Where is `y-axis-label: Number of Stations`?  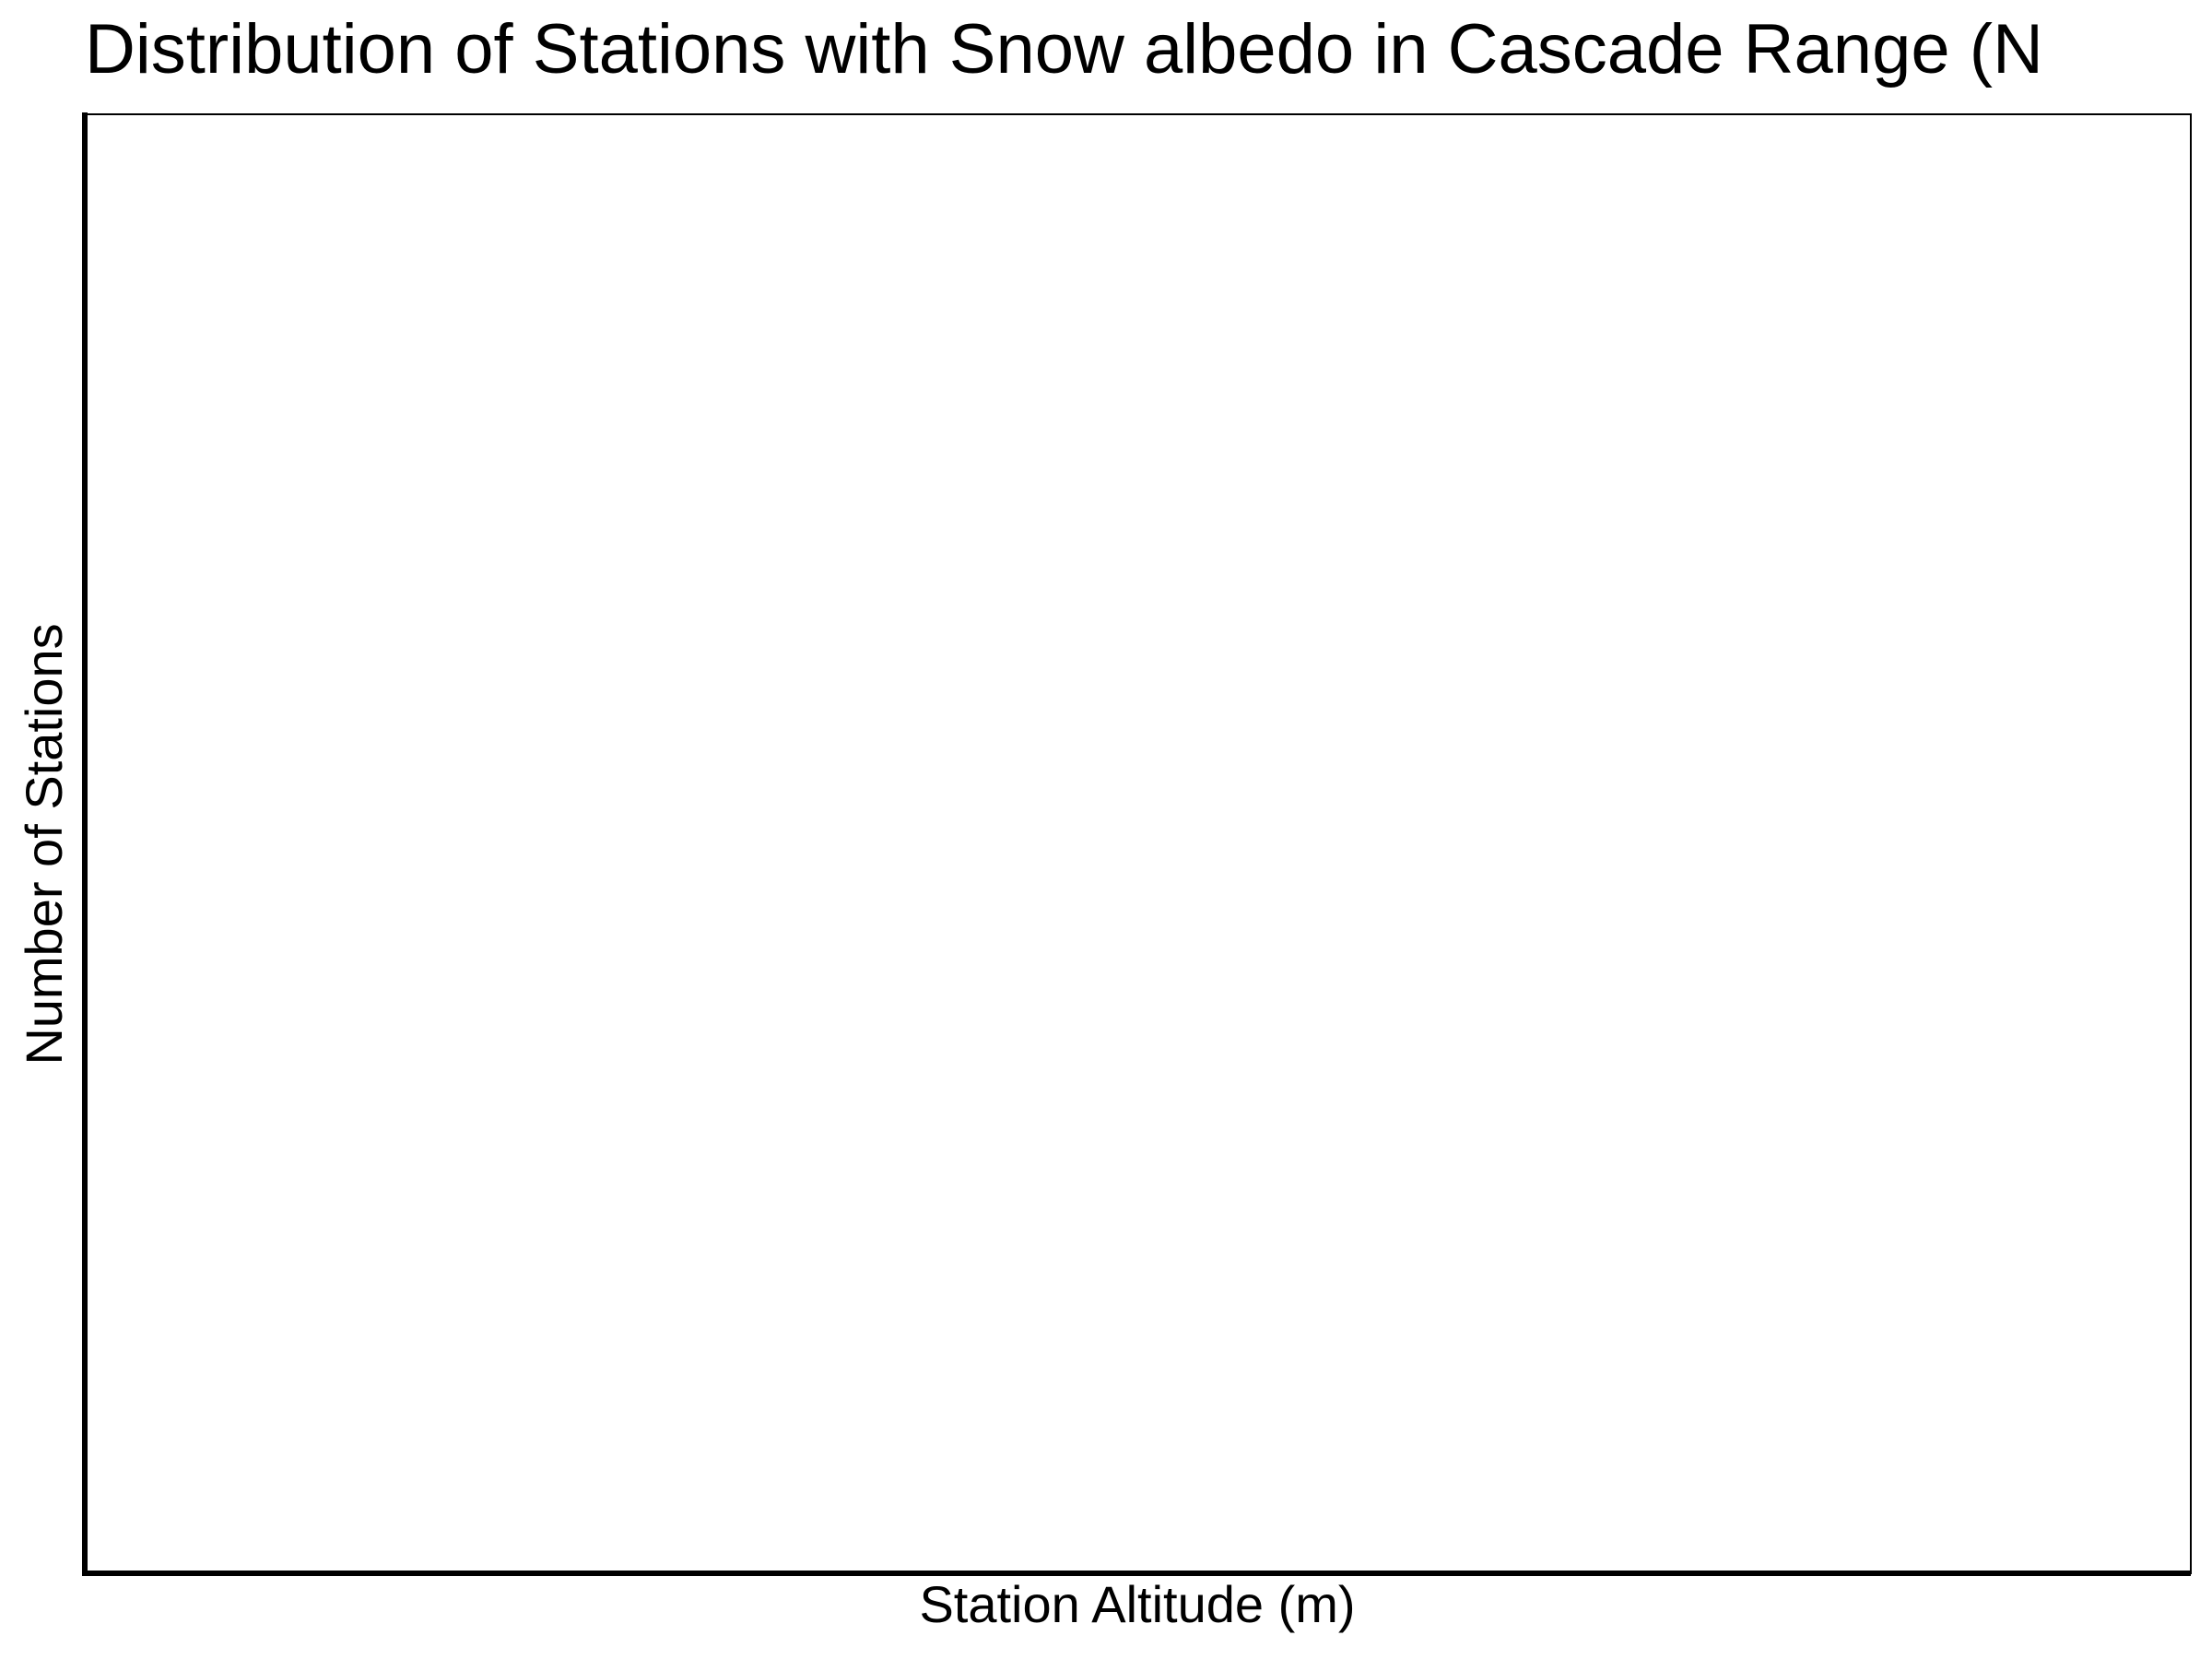
y-axis-label: Number of Stations is located at coordinates (44, 844).